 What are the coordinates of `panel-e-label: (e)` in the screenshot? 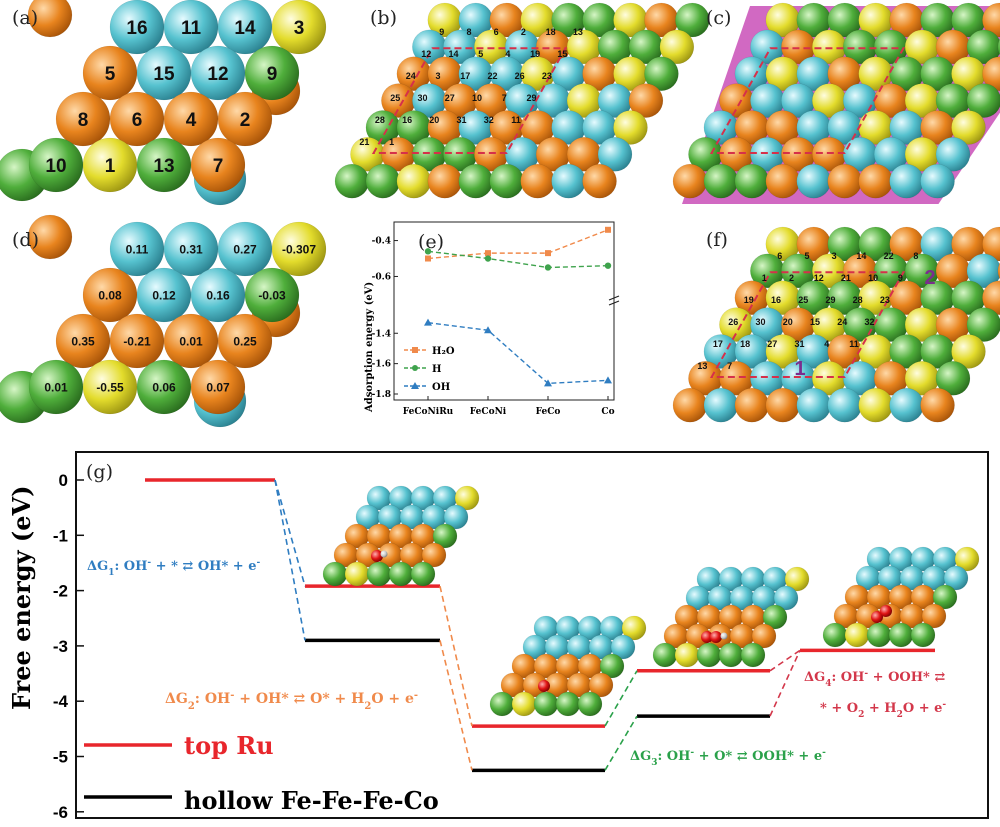 It's located at (431, 242).